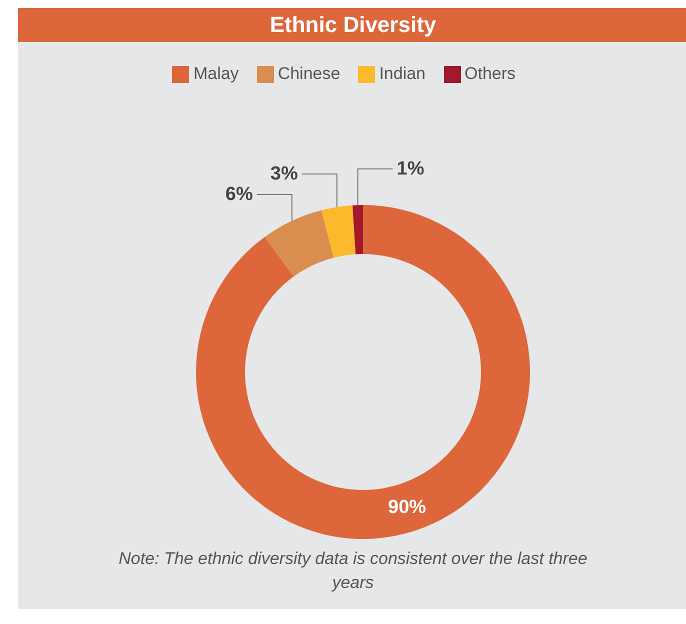 The width and height of the screenshot is (686, 624). Describe the element at coordinates (490, 73) in the screenshot. I see `legend-label: Others` at that location.